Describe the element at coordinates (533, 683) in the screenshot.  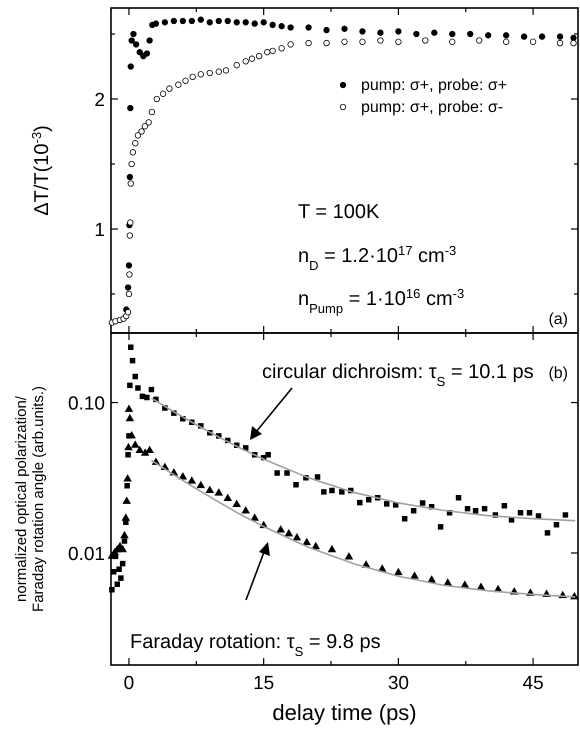
I see `x-tick-label: 45` at that location.